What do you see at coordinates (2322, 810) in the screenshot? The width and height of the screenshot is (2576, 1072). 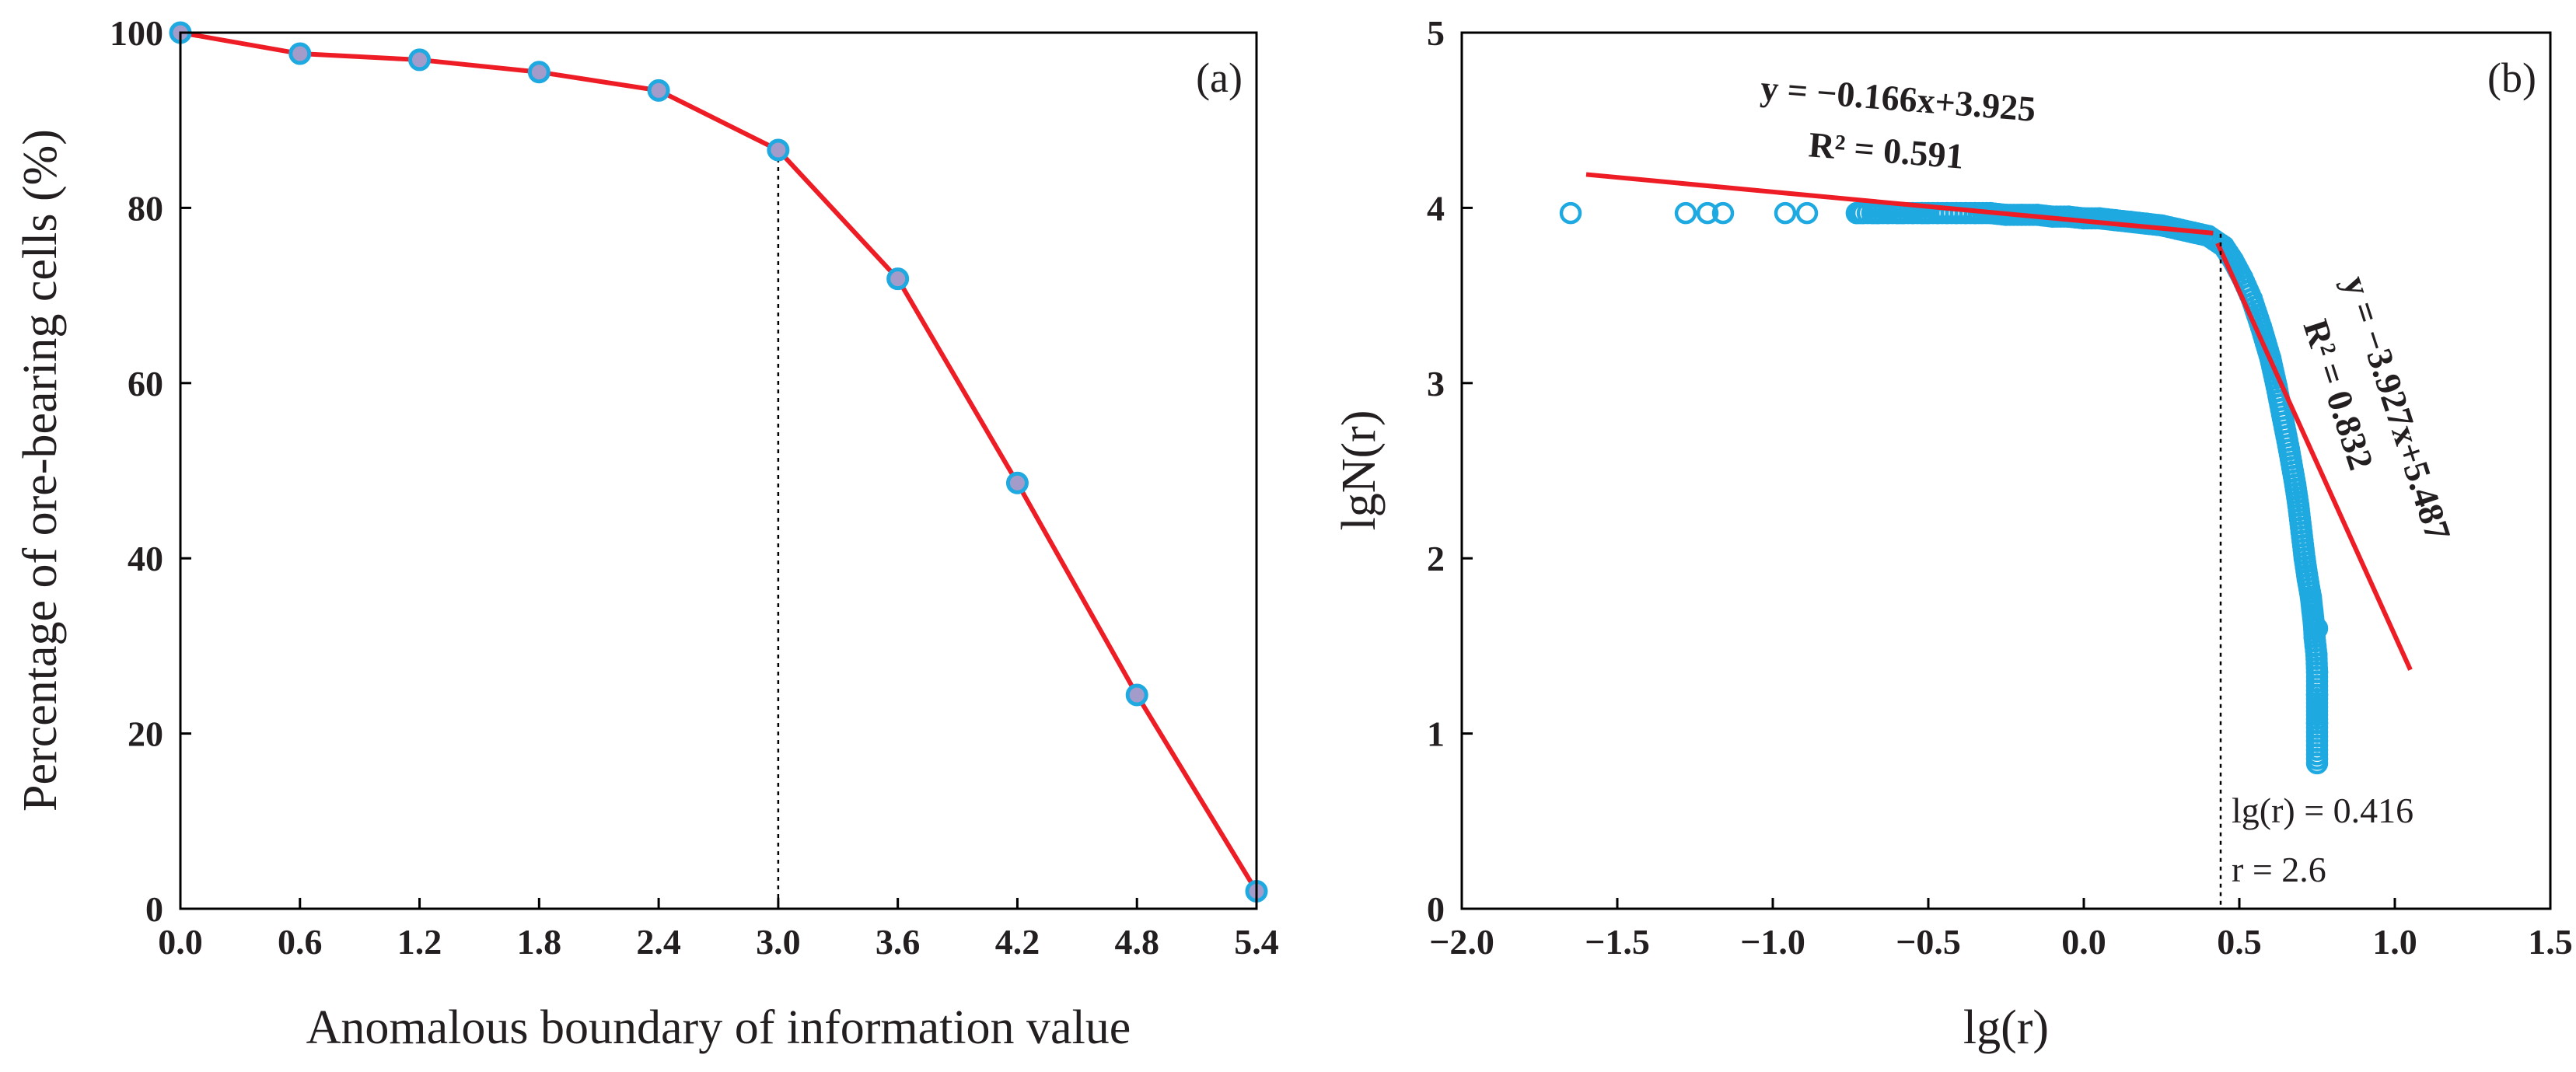 I see `threshold-annotation-lg: lg(r) = 0.416` at bounding box center [2322, 810].